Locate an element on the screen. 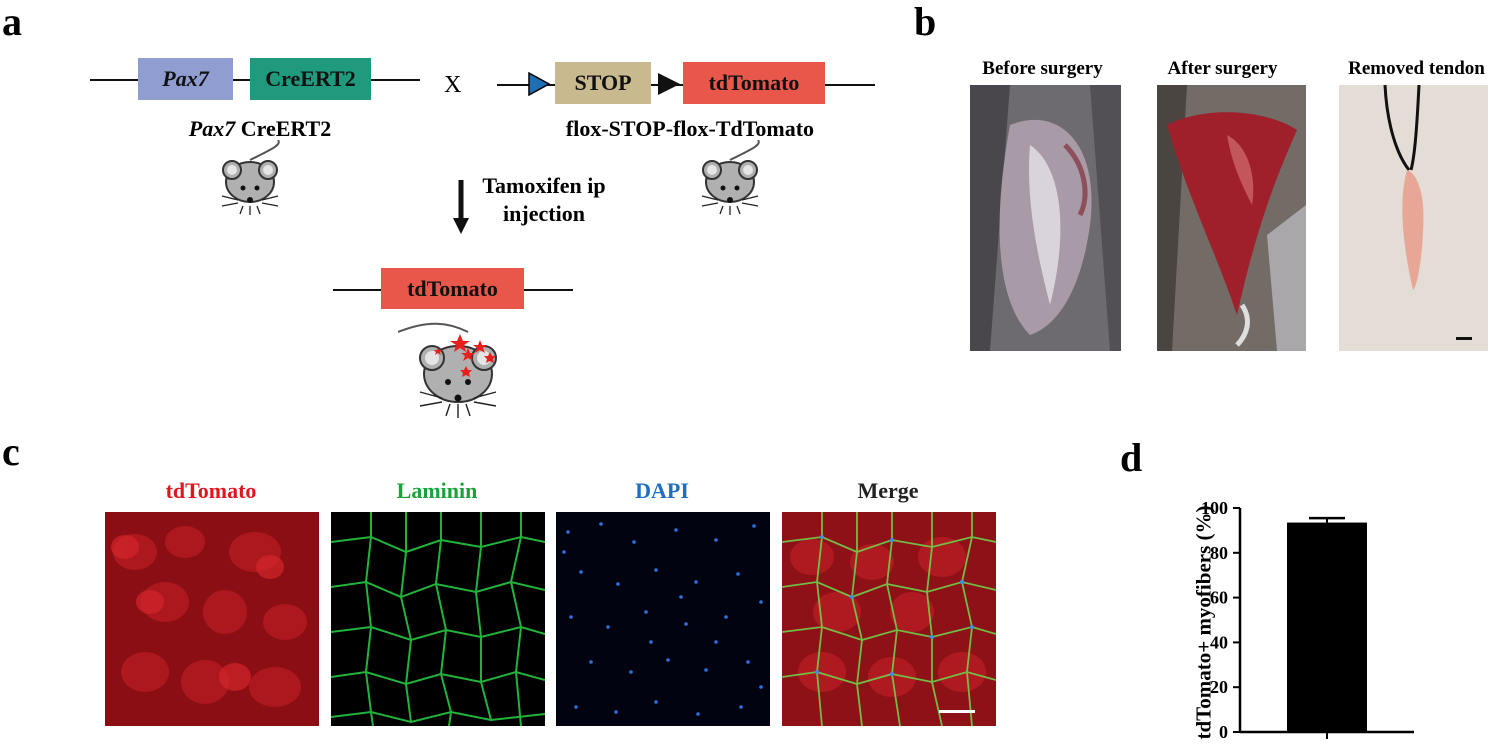  micrograph-dapi is located at coordinates (663, 619).